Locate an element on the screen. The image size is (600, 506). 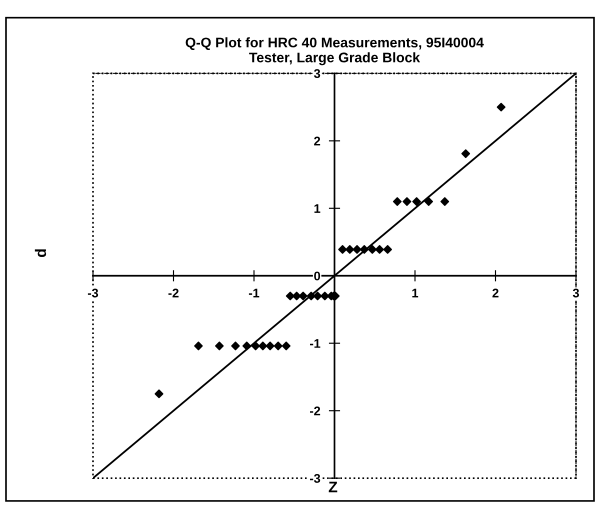
y-tick-label: 0 is located at coordinates (317, 276).